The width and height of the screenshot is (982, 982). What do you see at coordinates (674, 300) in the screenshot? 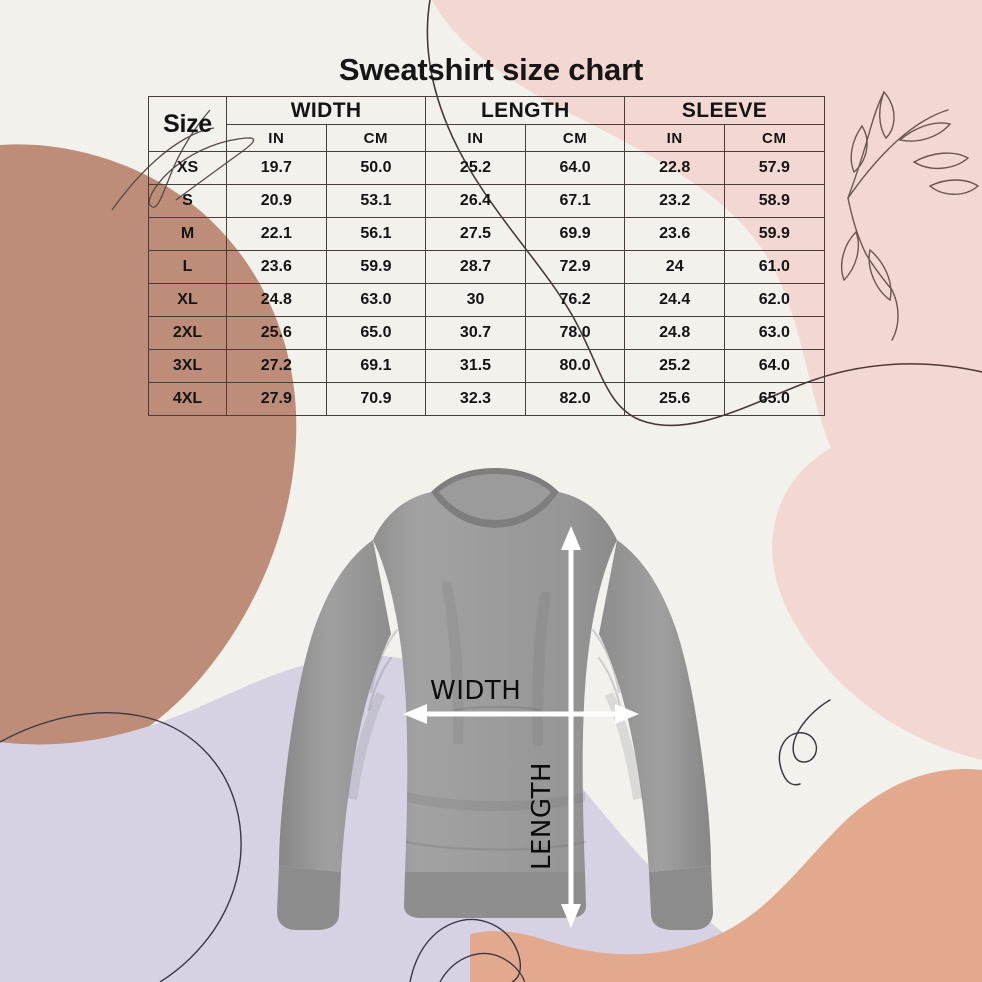
I see `row-value-cell: 24.4` at bounding box center [674, 300].